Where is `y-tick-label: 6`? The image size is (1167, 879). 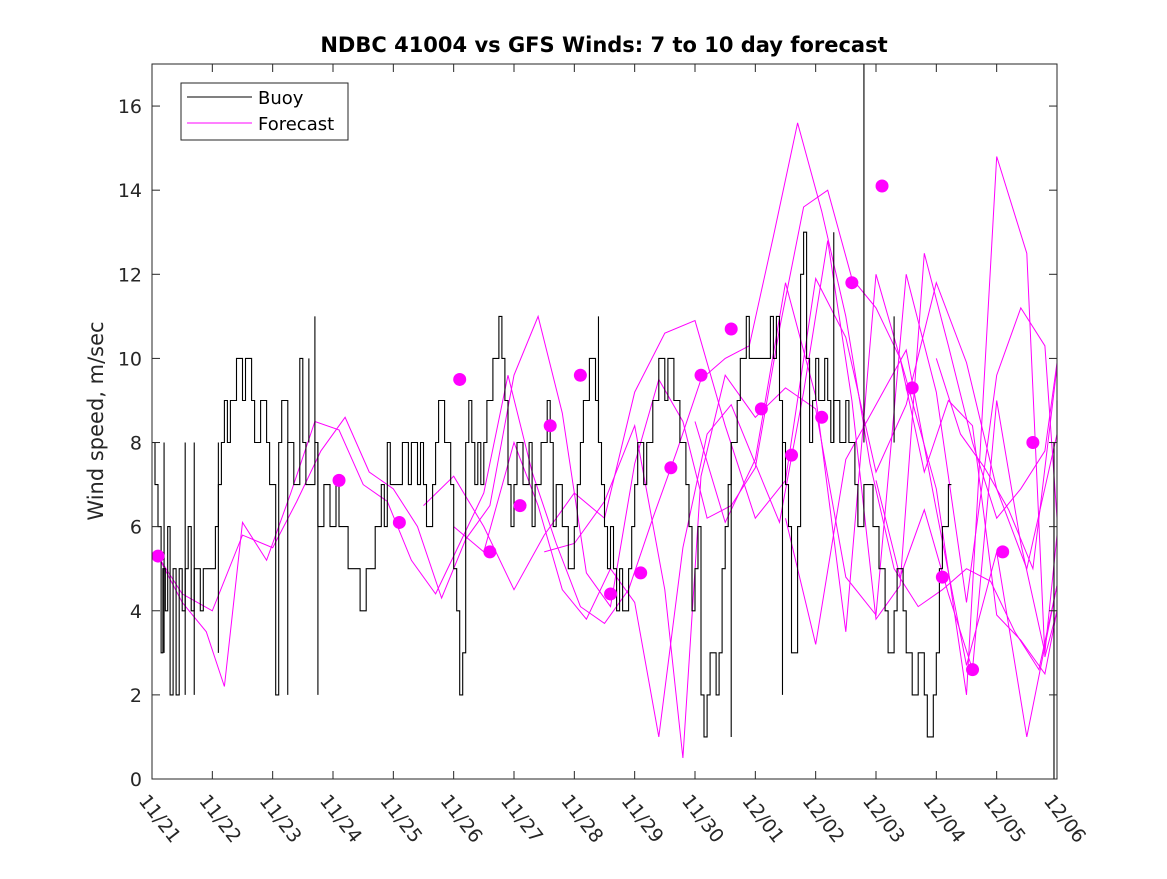
y-tick-label: 6 is located at coordinates (136, 528).